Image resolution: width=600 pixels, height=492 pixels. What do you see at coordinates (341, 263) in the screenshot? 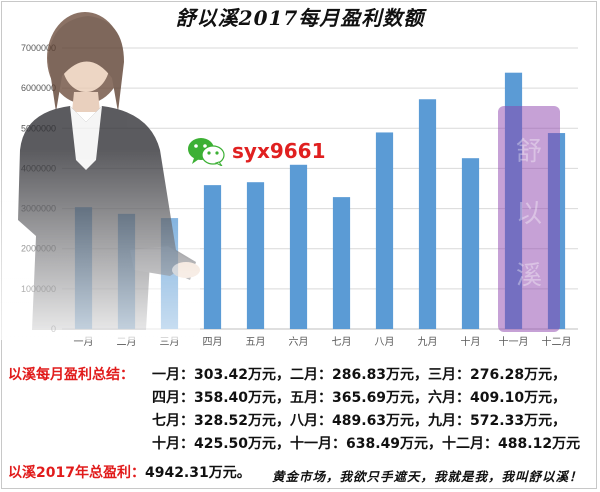
I see `bar-七月` at bounding box center [341, 263].